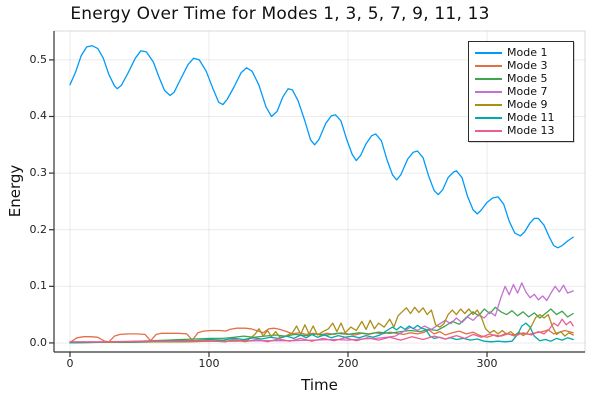 This screenshot has height=400, width=600. I want to click on legend-item-mode-9: Mode 9, so click(521, 104).